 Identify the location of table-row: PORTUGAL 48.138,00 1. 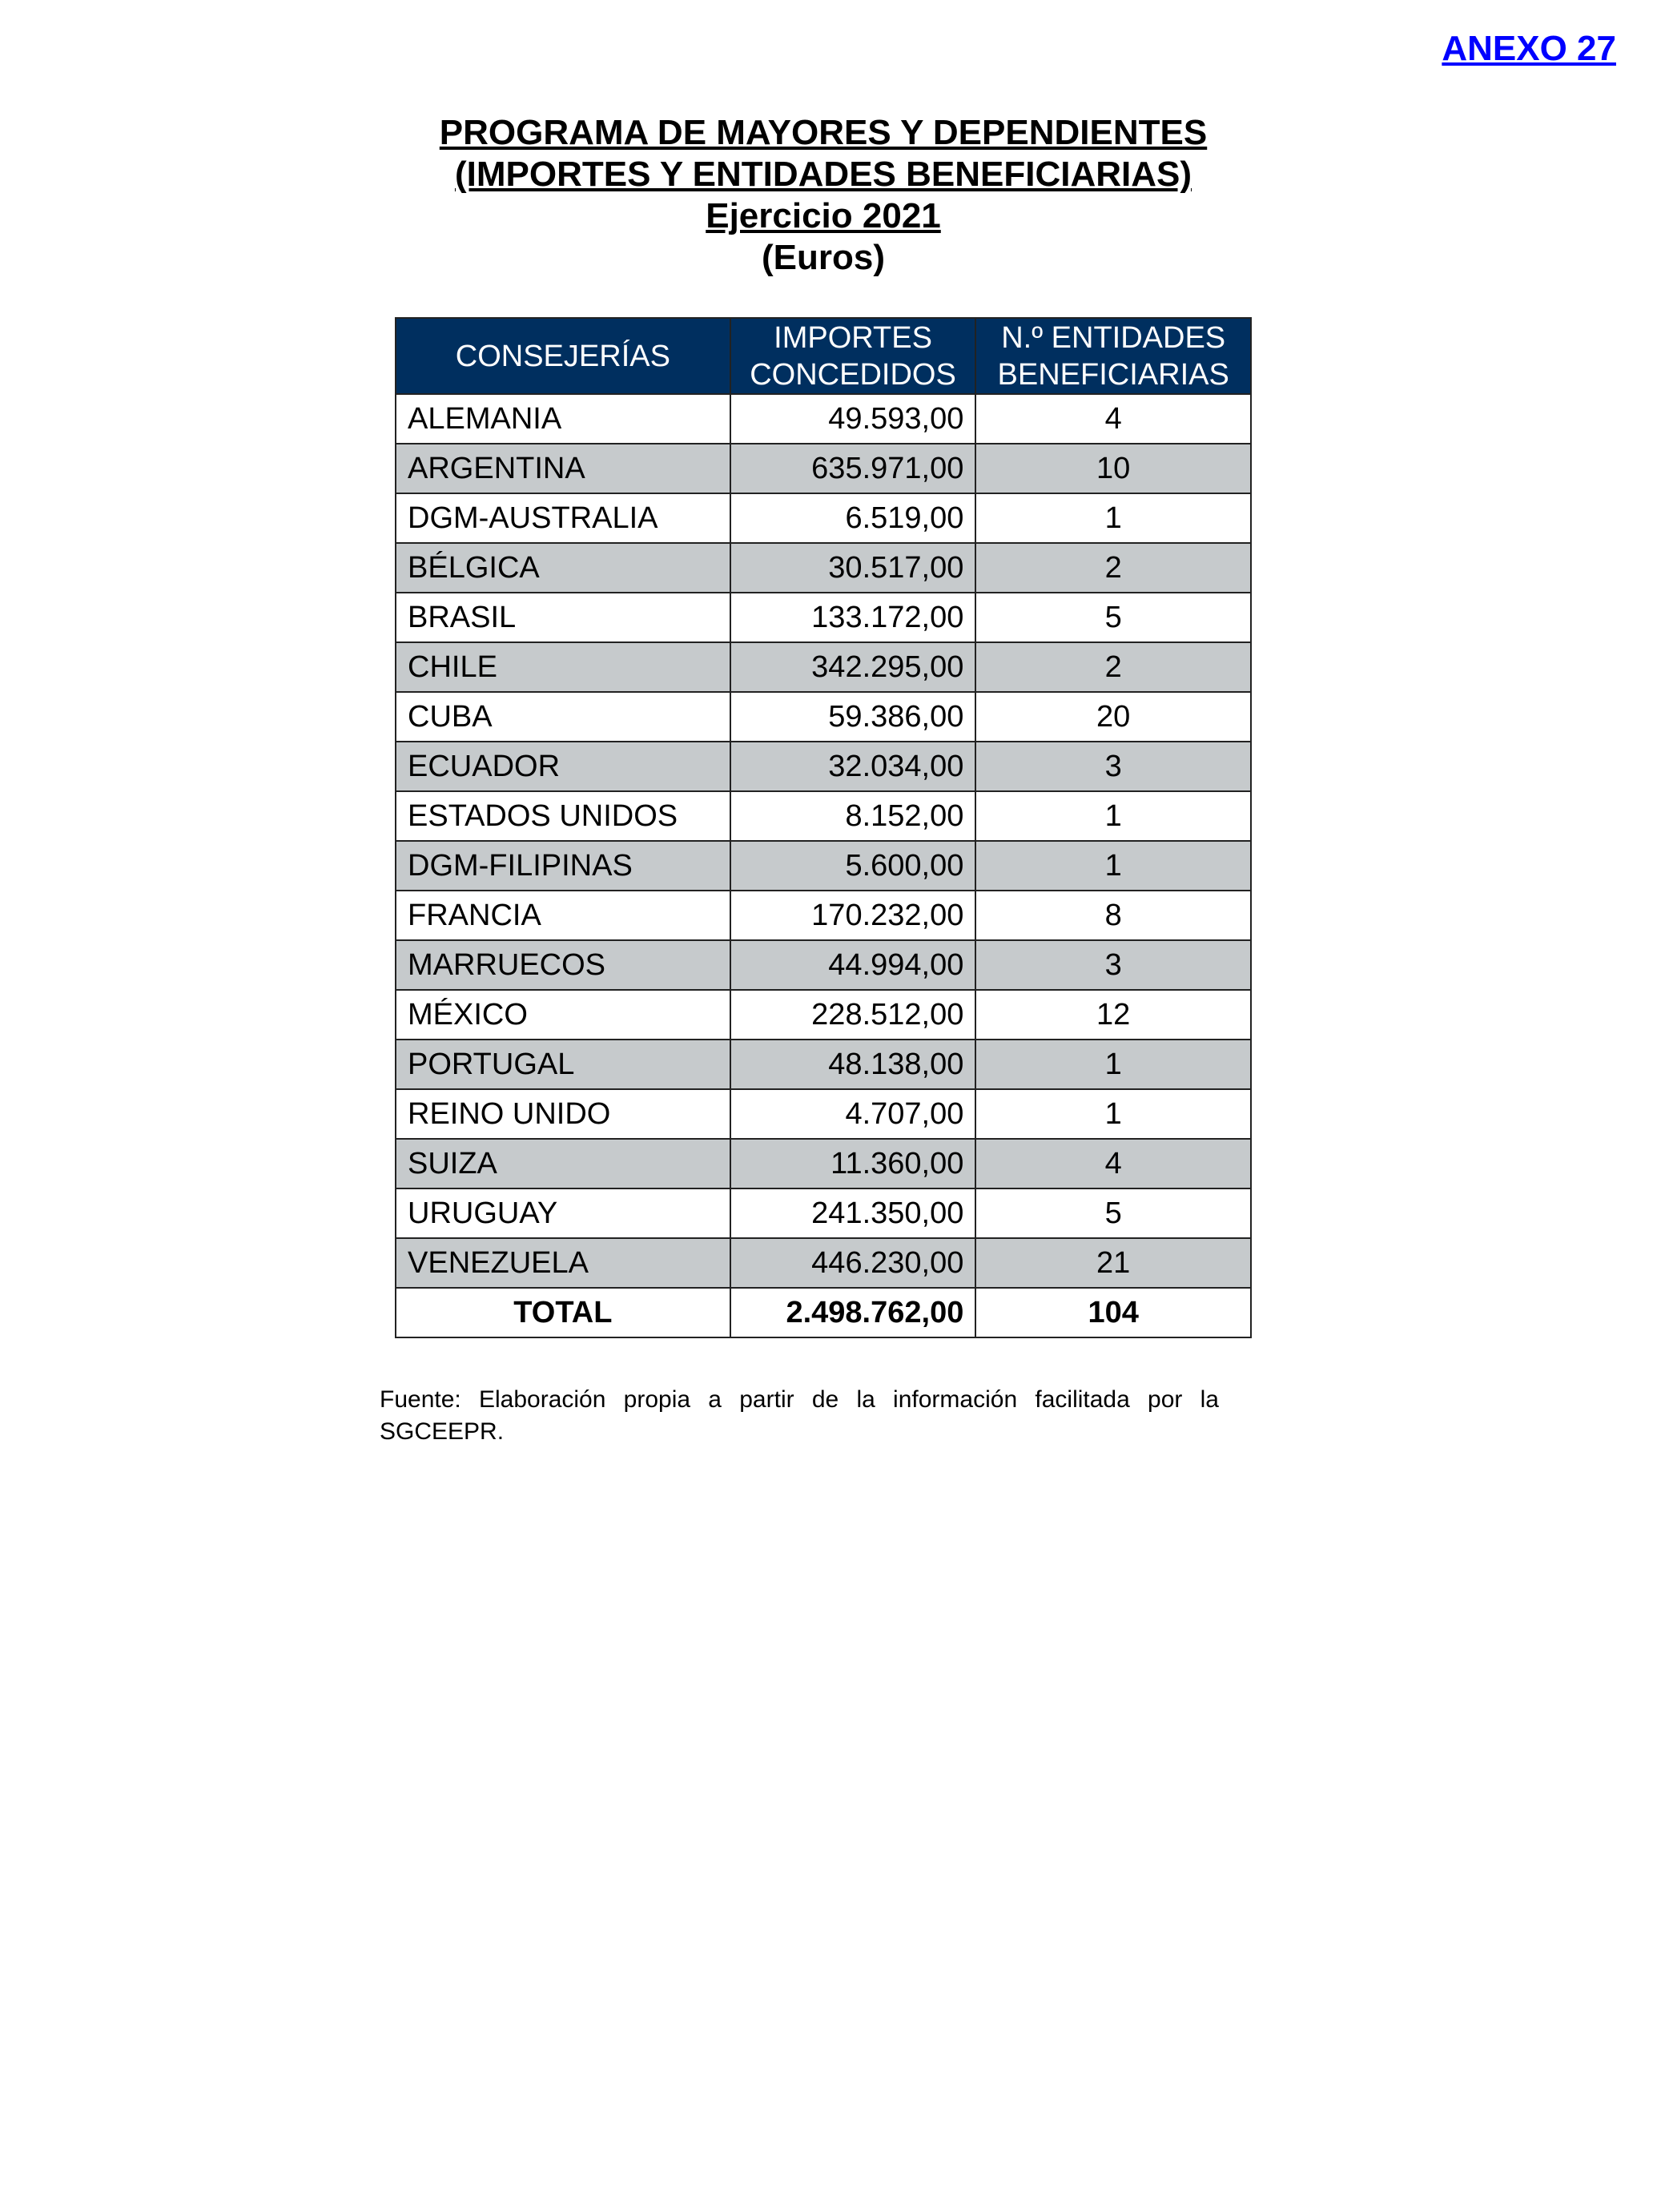
(824, 1065).